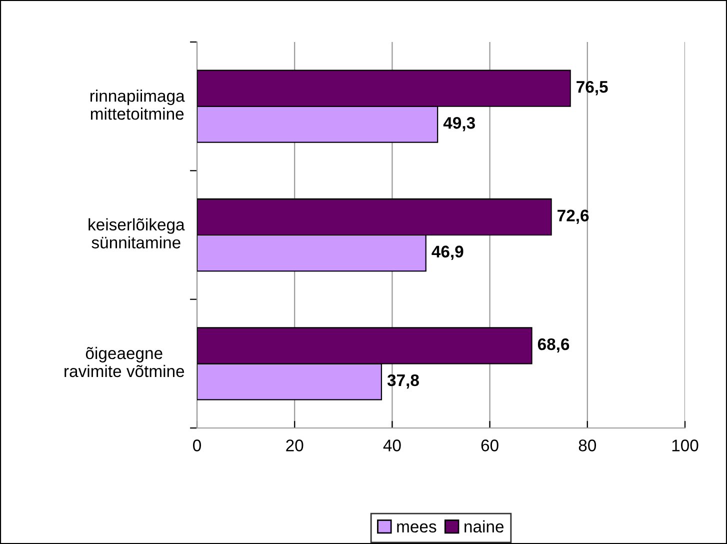 The image size is (727, 544). What do you see at coordinates (587, 446) in the screenshot?
I see `x-tick-label: 80` at bounding box center [587, 446].